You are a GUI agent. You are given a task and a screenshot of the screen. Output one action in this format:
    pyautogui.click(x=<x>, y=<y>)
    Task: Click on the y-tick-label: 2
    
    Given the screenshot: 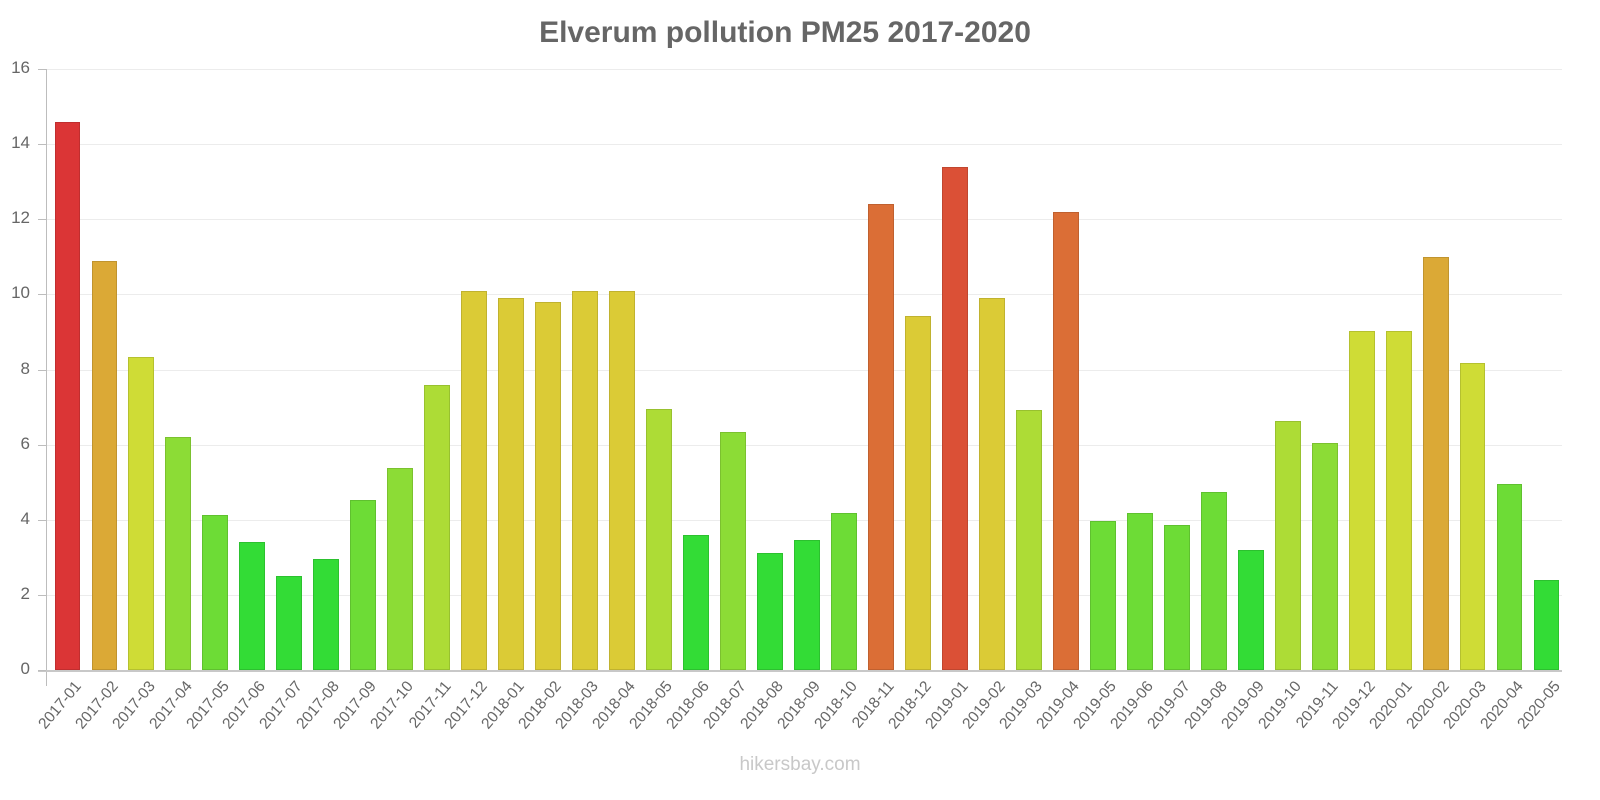 What is the action you would take?
    pyautogui.click(x=25, y=593)
    